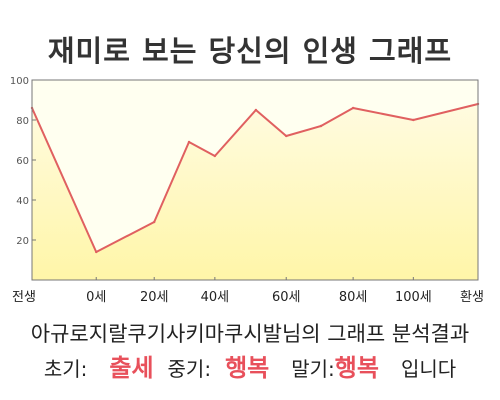 The width and height of the screenshot is (500, 400). What do you see at coordinates (250, 51) in the screenshot?
I see `chart-title: 재미로 보는 당신의 인생 그래프` at bounding box center [250, 51].